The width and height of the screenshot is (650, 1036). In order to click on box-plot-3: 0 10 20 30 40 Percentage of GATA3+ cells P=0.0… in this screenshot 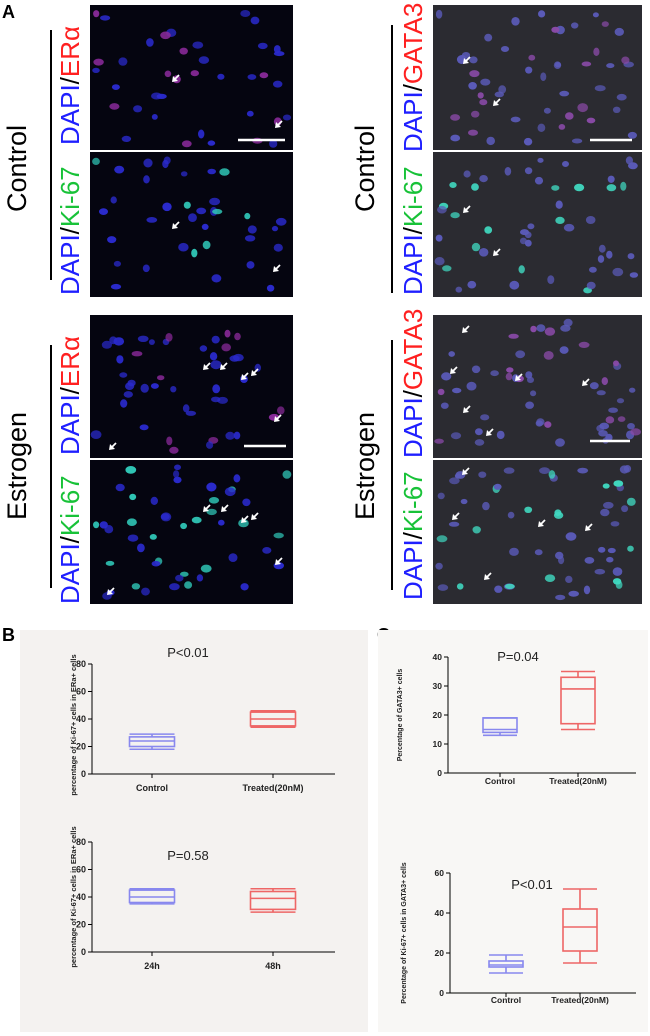, I will do `click(516, 717)`.